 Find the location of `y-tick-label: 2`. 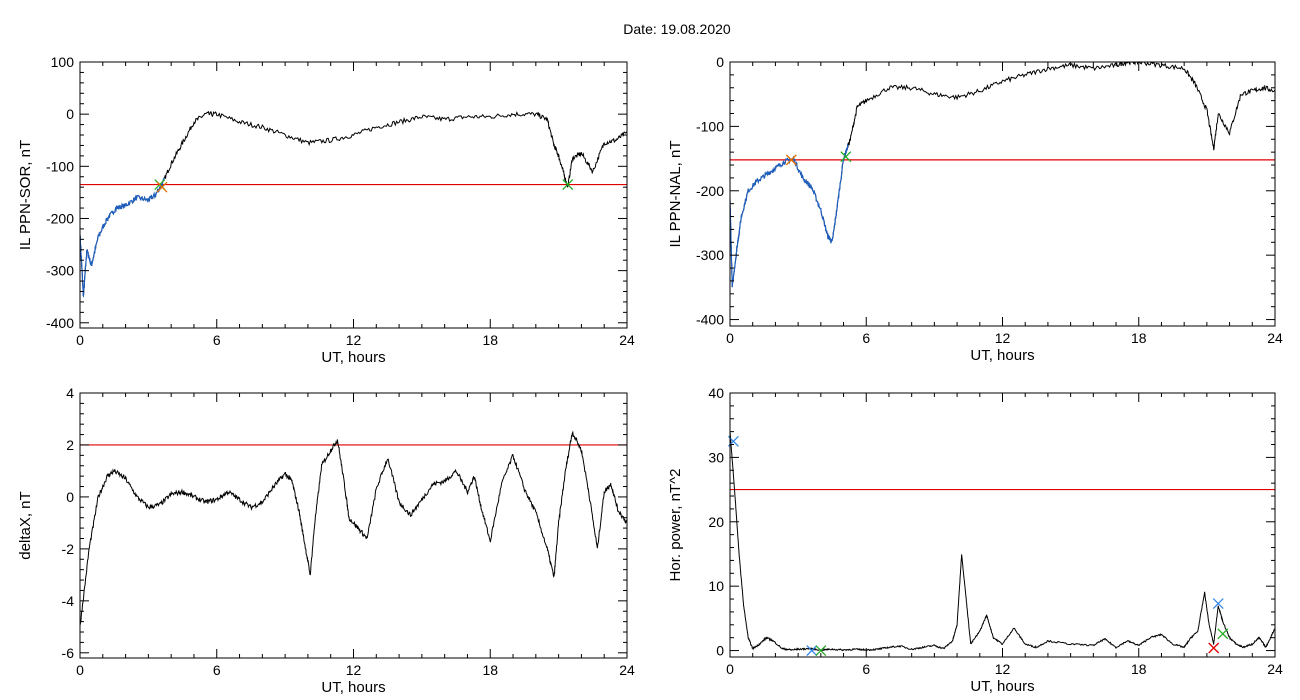

y-tick-label: 2 is located at coordinates (70, 445).